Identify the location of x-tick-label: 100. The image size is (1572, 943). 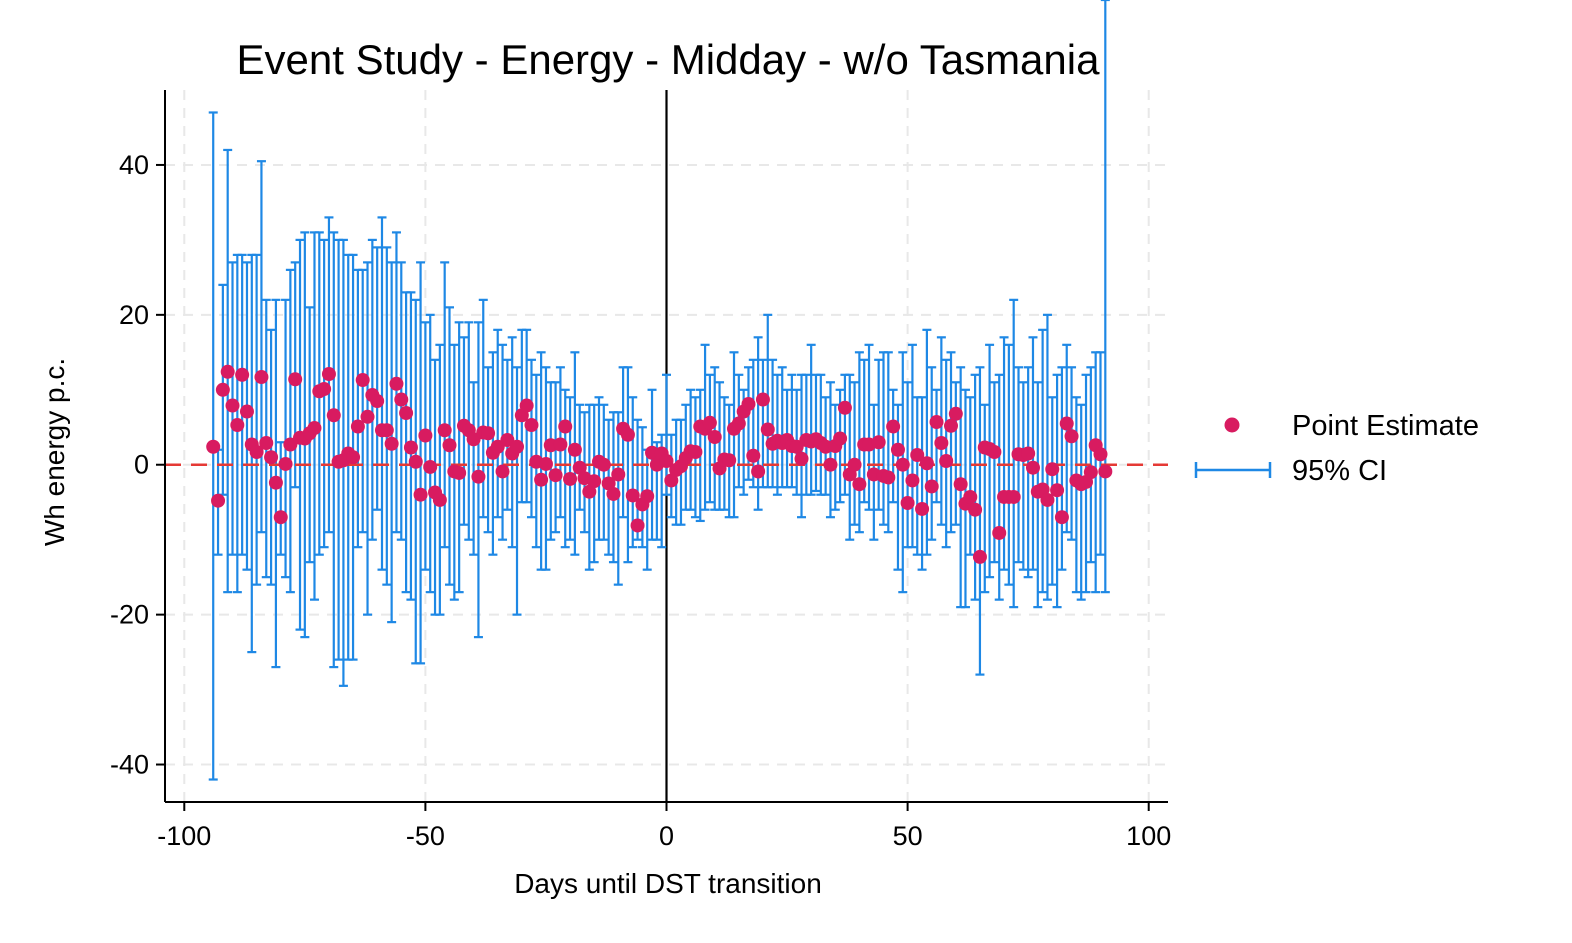
(1148, 836).